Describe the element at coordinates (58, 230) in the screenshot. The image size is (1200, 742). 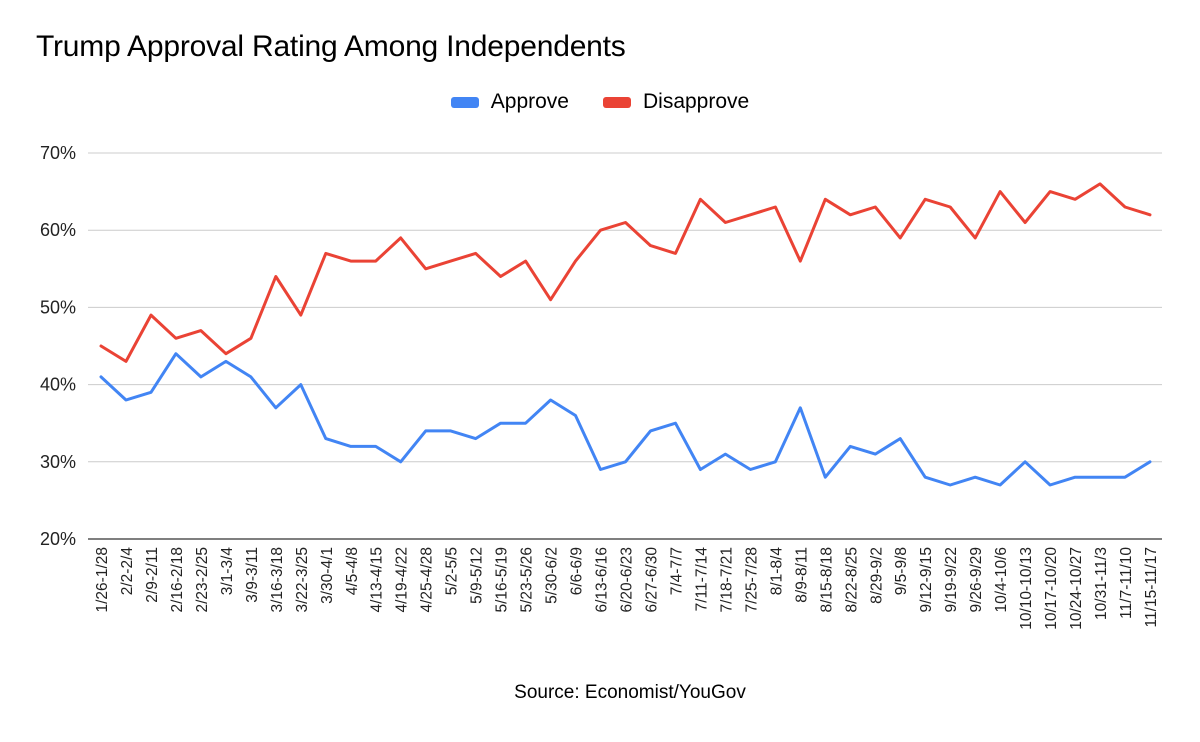
I see `y-tick-label: 60%` at that location.